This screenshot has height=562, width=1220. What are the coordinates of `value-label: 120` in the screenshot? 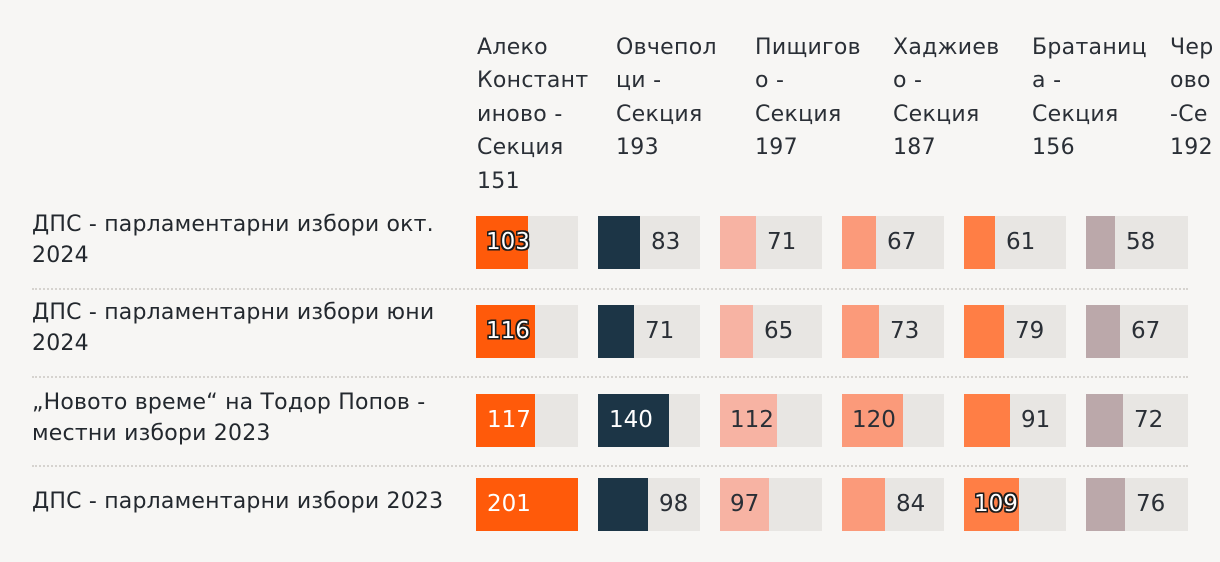 It's located at (874, 420).